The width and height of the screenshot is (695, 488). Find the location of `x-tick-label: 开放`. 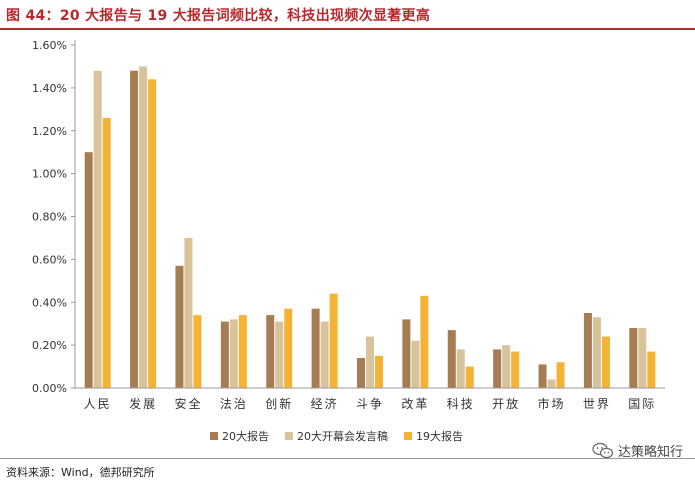

x-tick-label: 开放 is located at coordinates (506, 403).